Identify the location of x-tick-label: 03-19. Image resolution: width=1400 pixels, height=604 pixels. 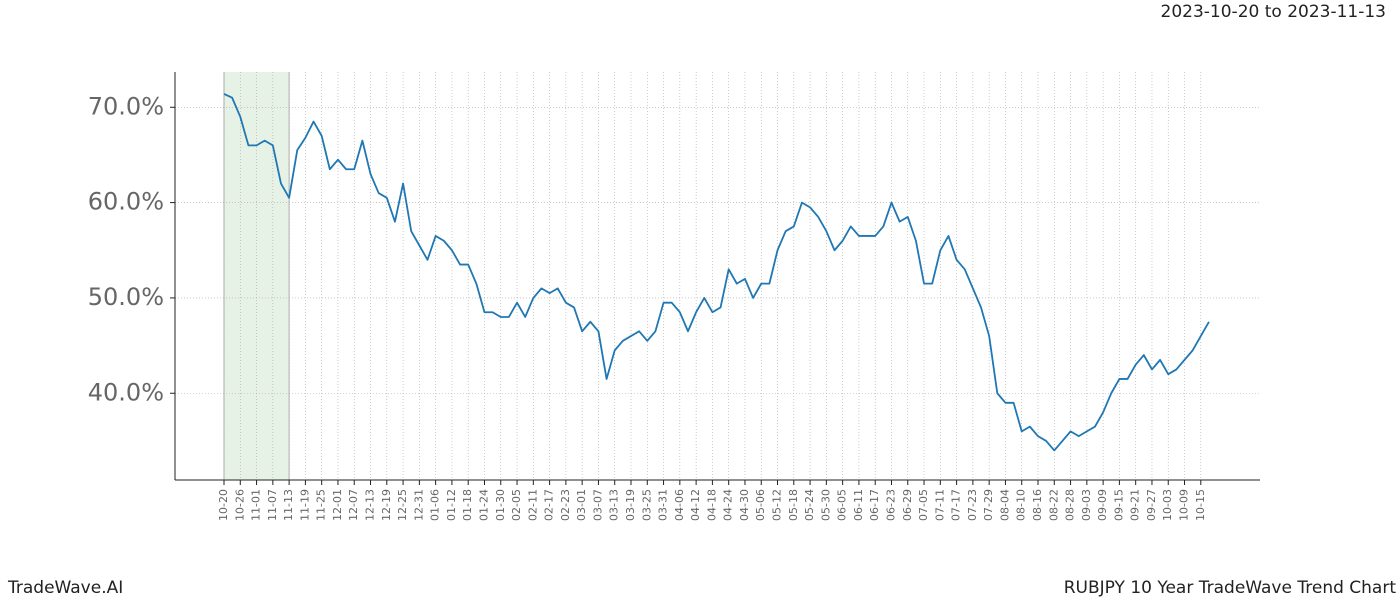
(630, 505).